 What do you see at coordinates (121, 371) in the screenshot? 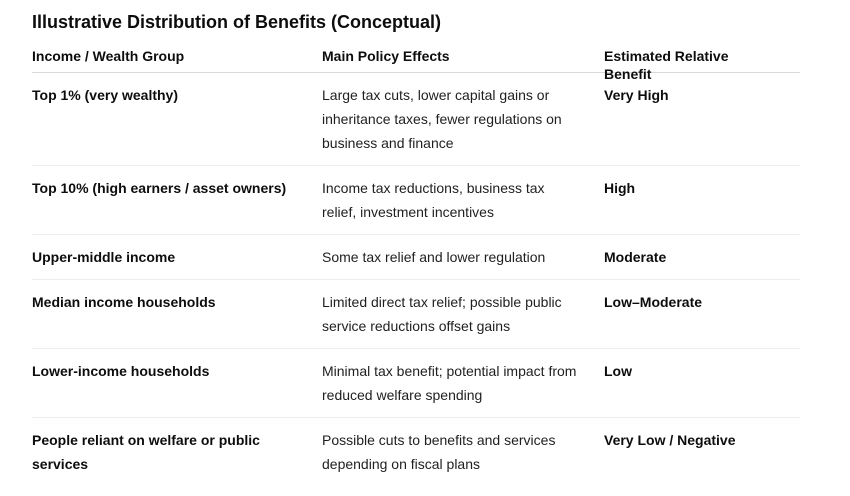
I see `cell-income-group: Lower-income households` at bounding box center [121, 371].